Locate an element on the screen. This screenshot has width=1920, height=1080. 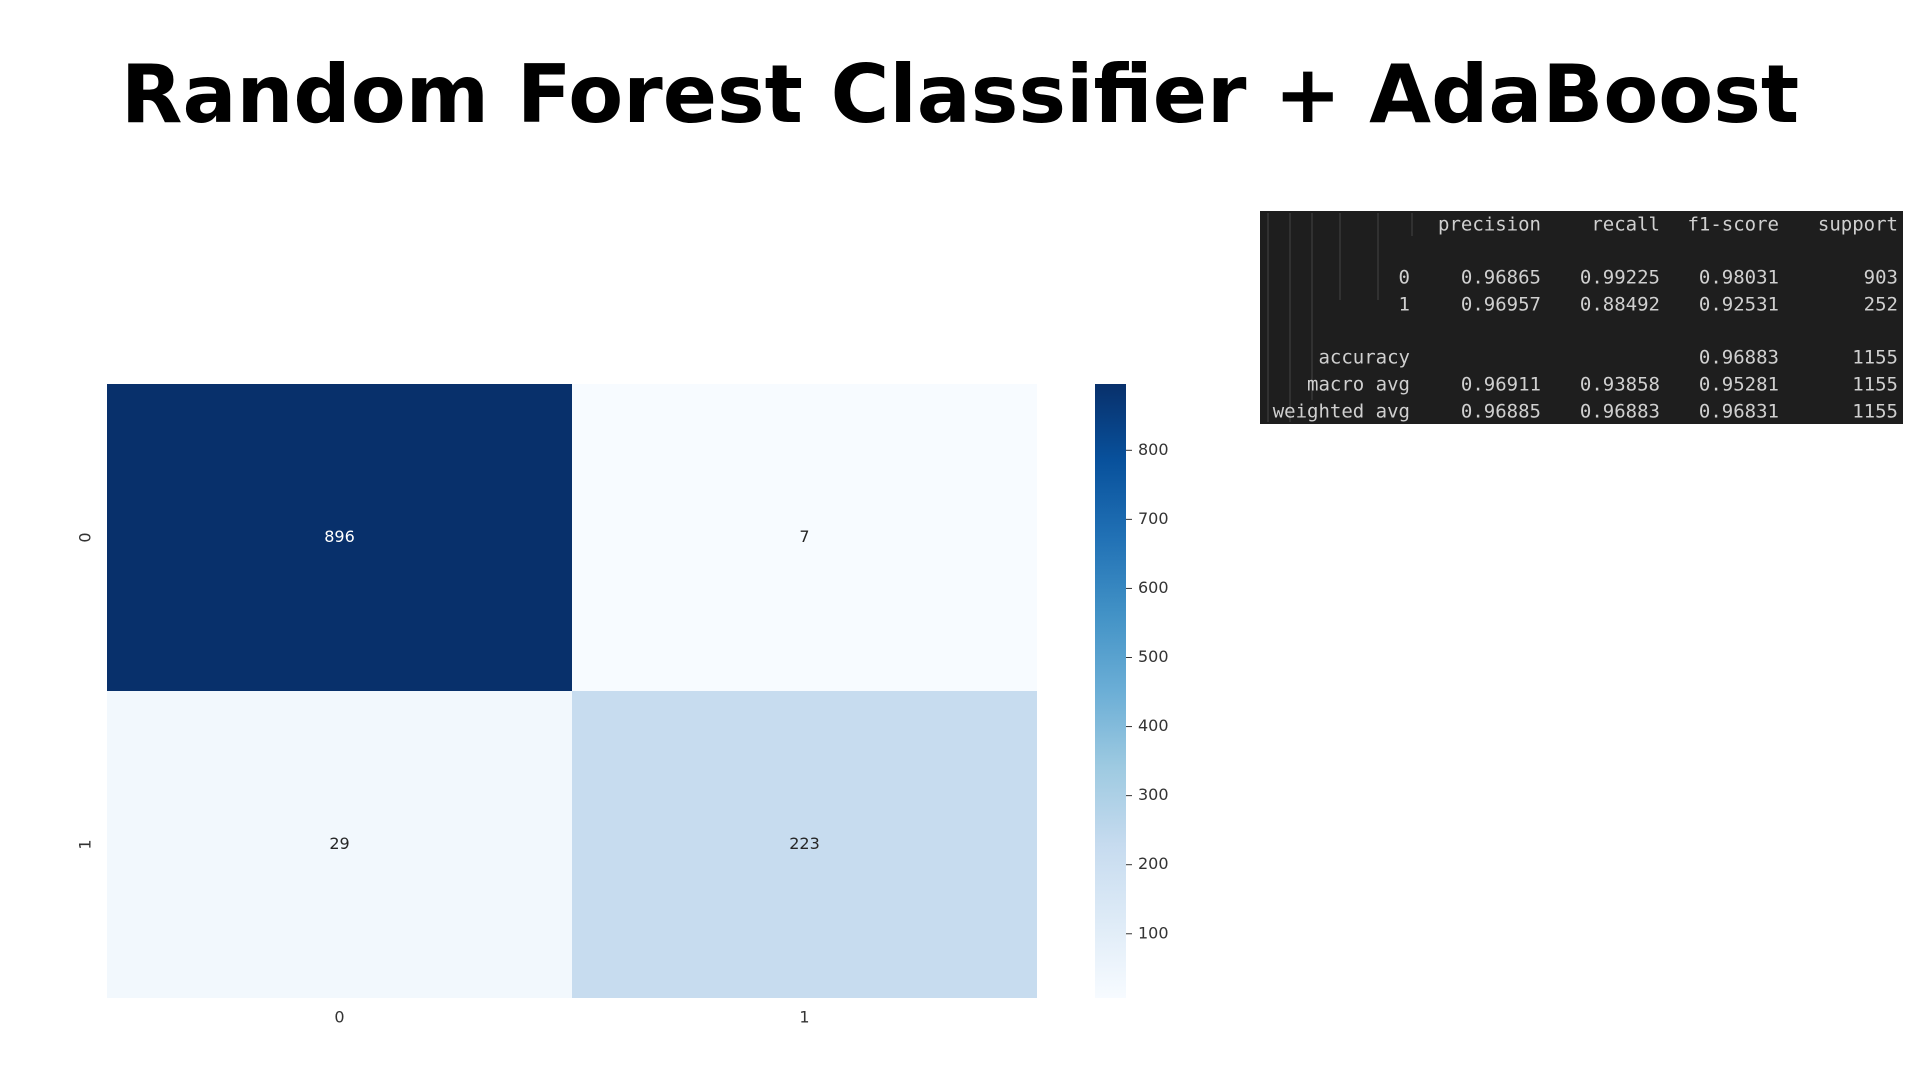
cell-label: 896 is located at coordinates (339, 536).